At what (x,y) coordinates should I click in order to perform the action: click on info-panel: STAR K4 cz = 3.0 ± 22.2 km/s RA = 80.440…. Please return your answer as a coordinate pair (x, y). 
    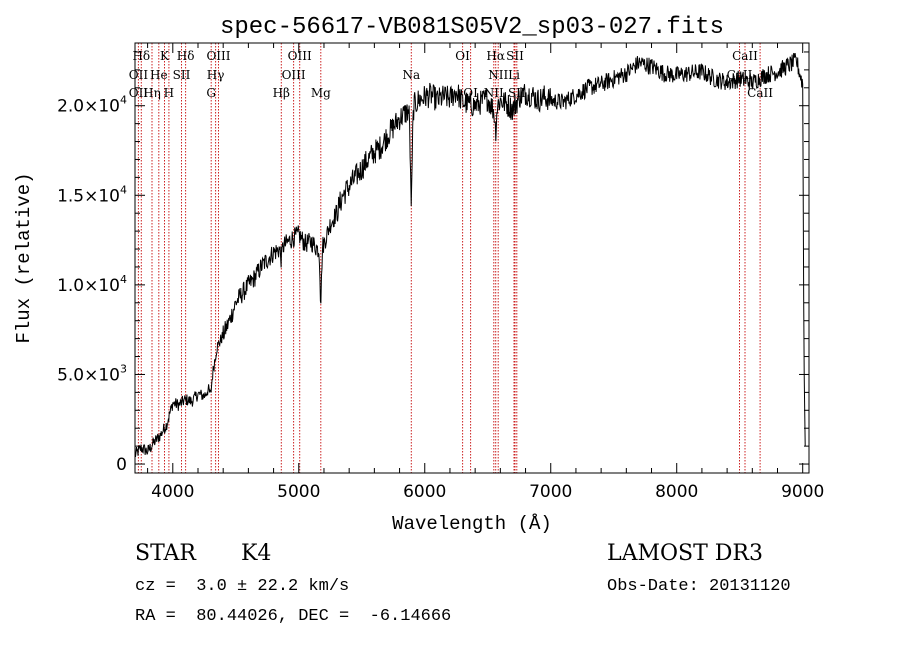
    Looking at the image, I should click on (463, 583).